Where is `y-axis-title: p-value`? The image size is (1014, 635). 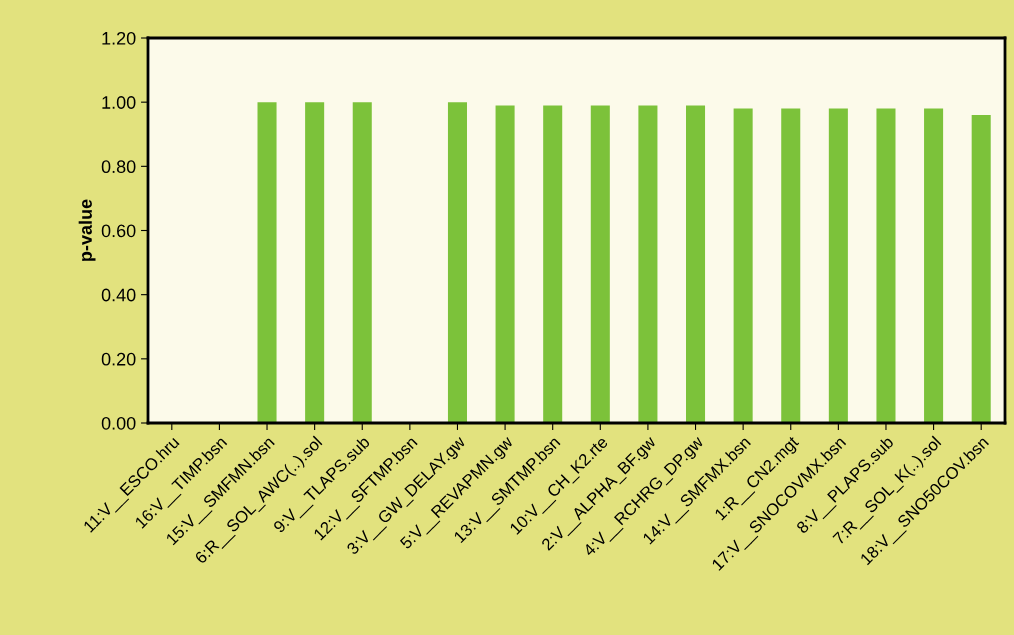 y-axis-title: p-value is located at coordinates (87, 230).